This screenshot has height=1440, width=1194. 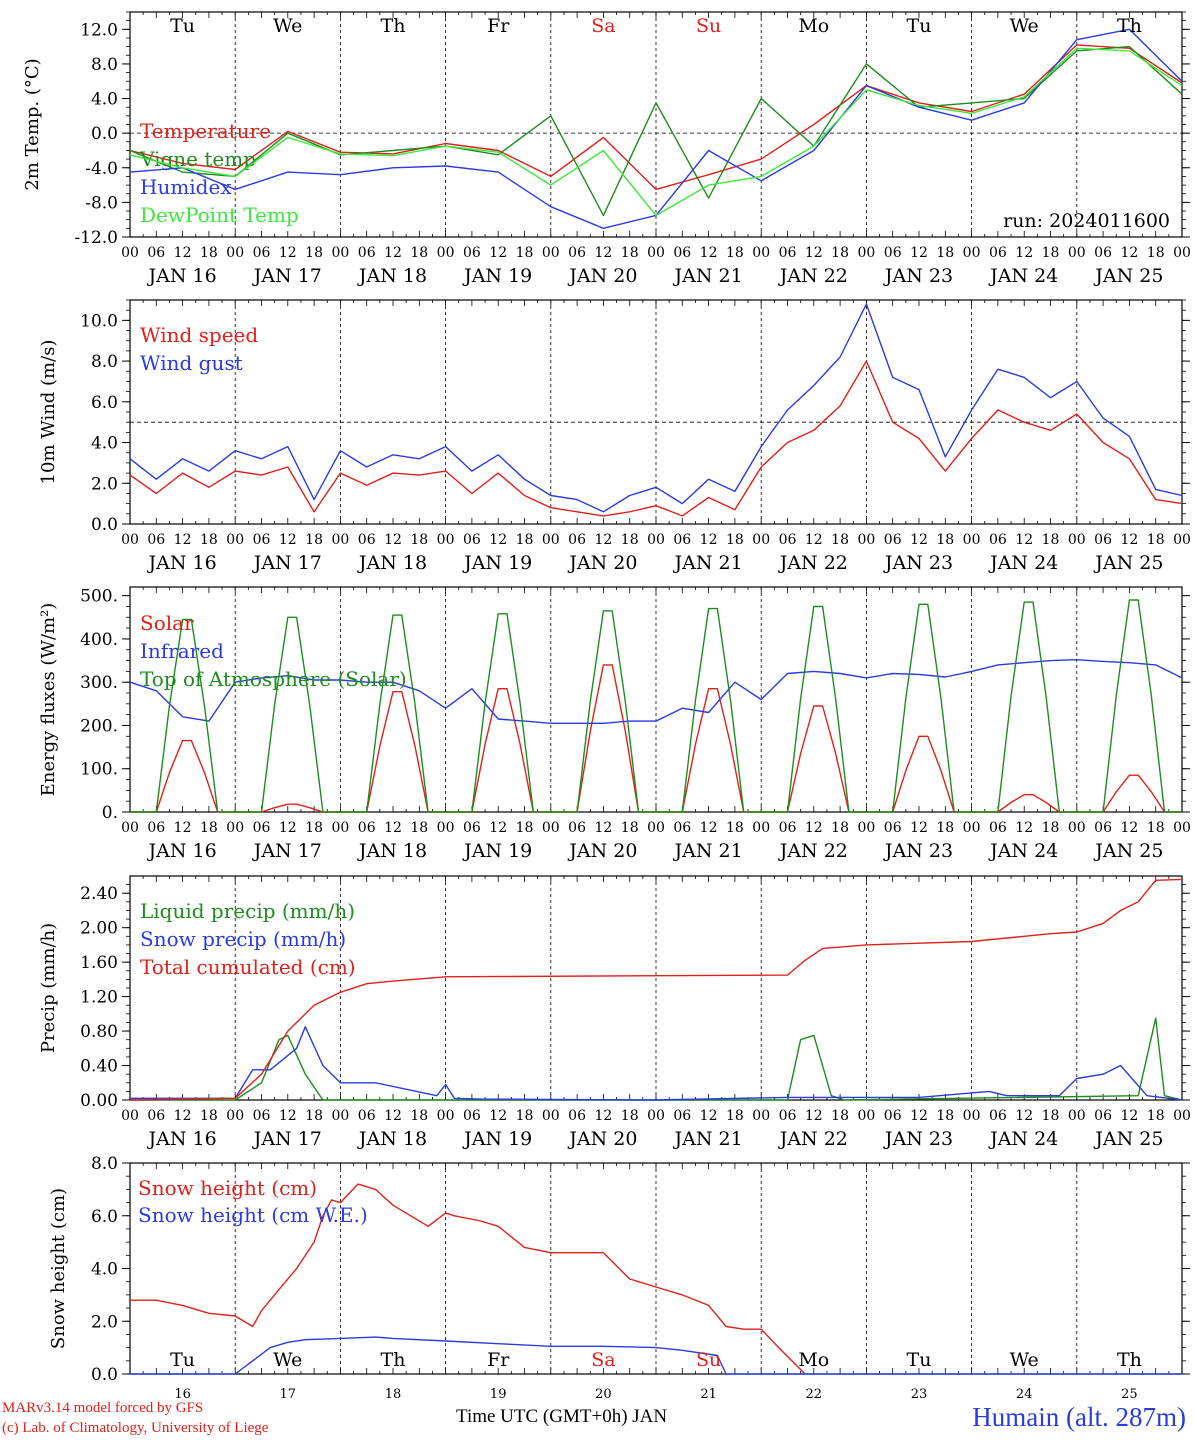 What do you see at coordinates (99, 321) in the screenshot?
I see `panel-2-y-tick-label: 10.0` at bounding box center [99, 321].